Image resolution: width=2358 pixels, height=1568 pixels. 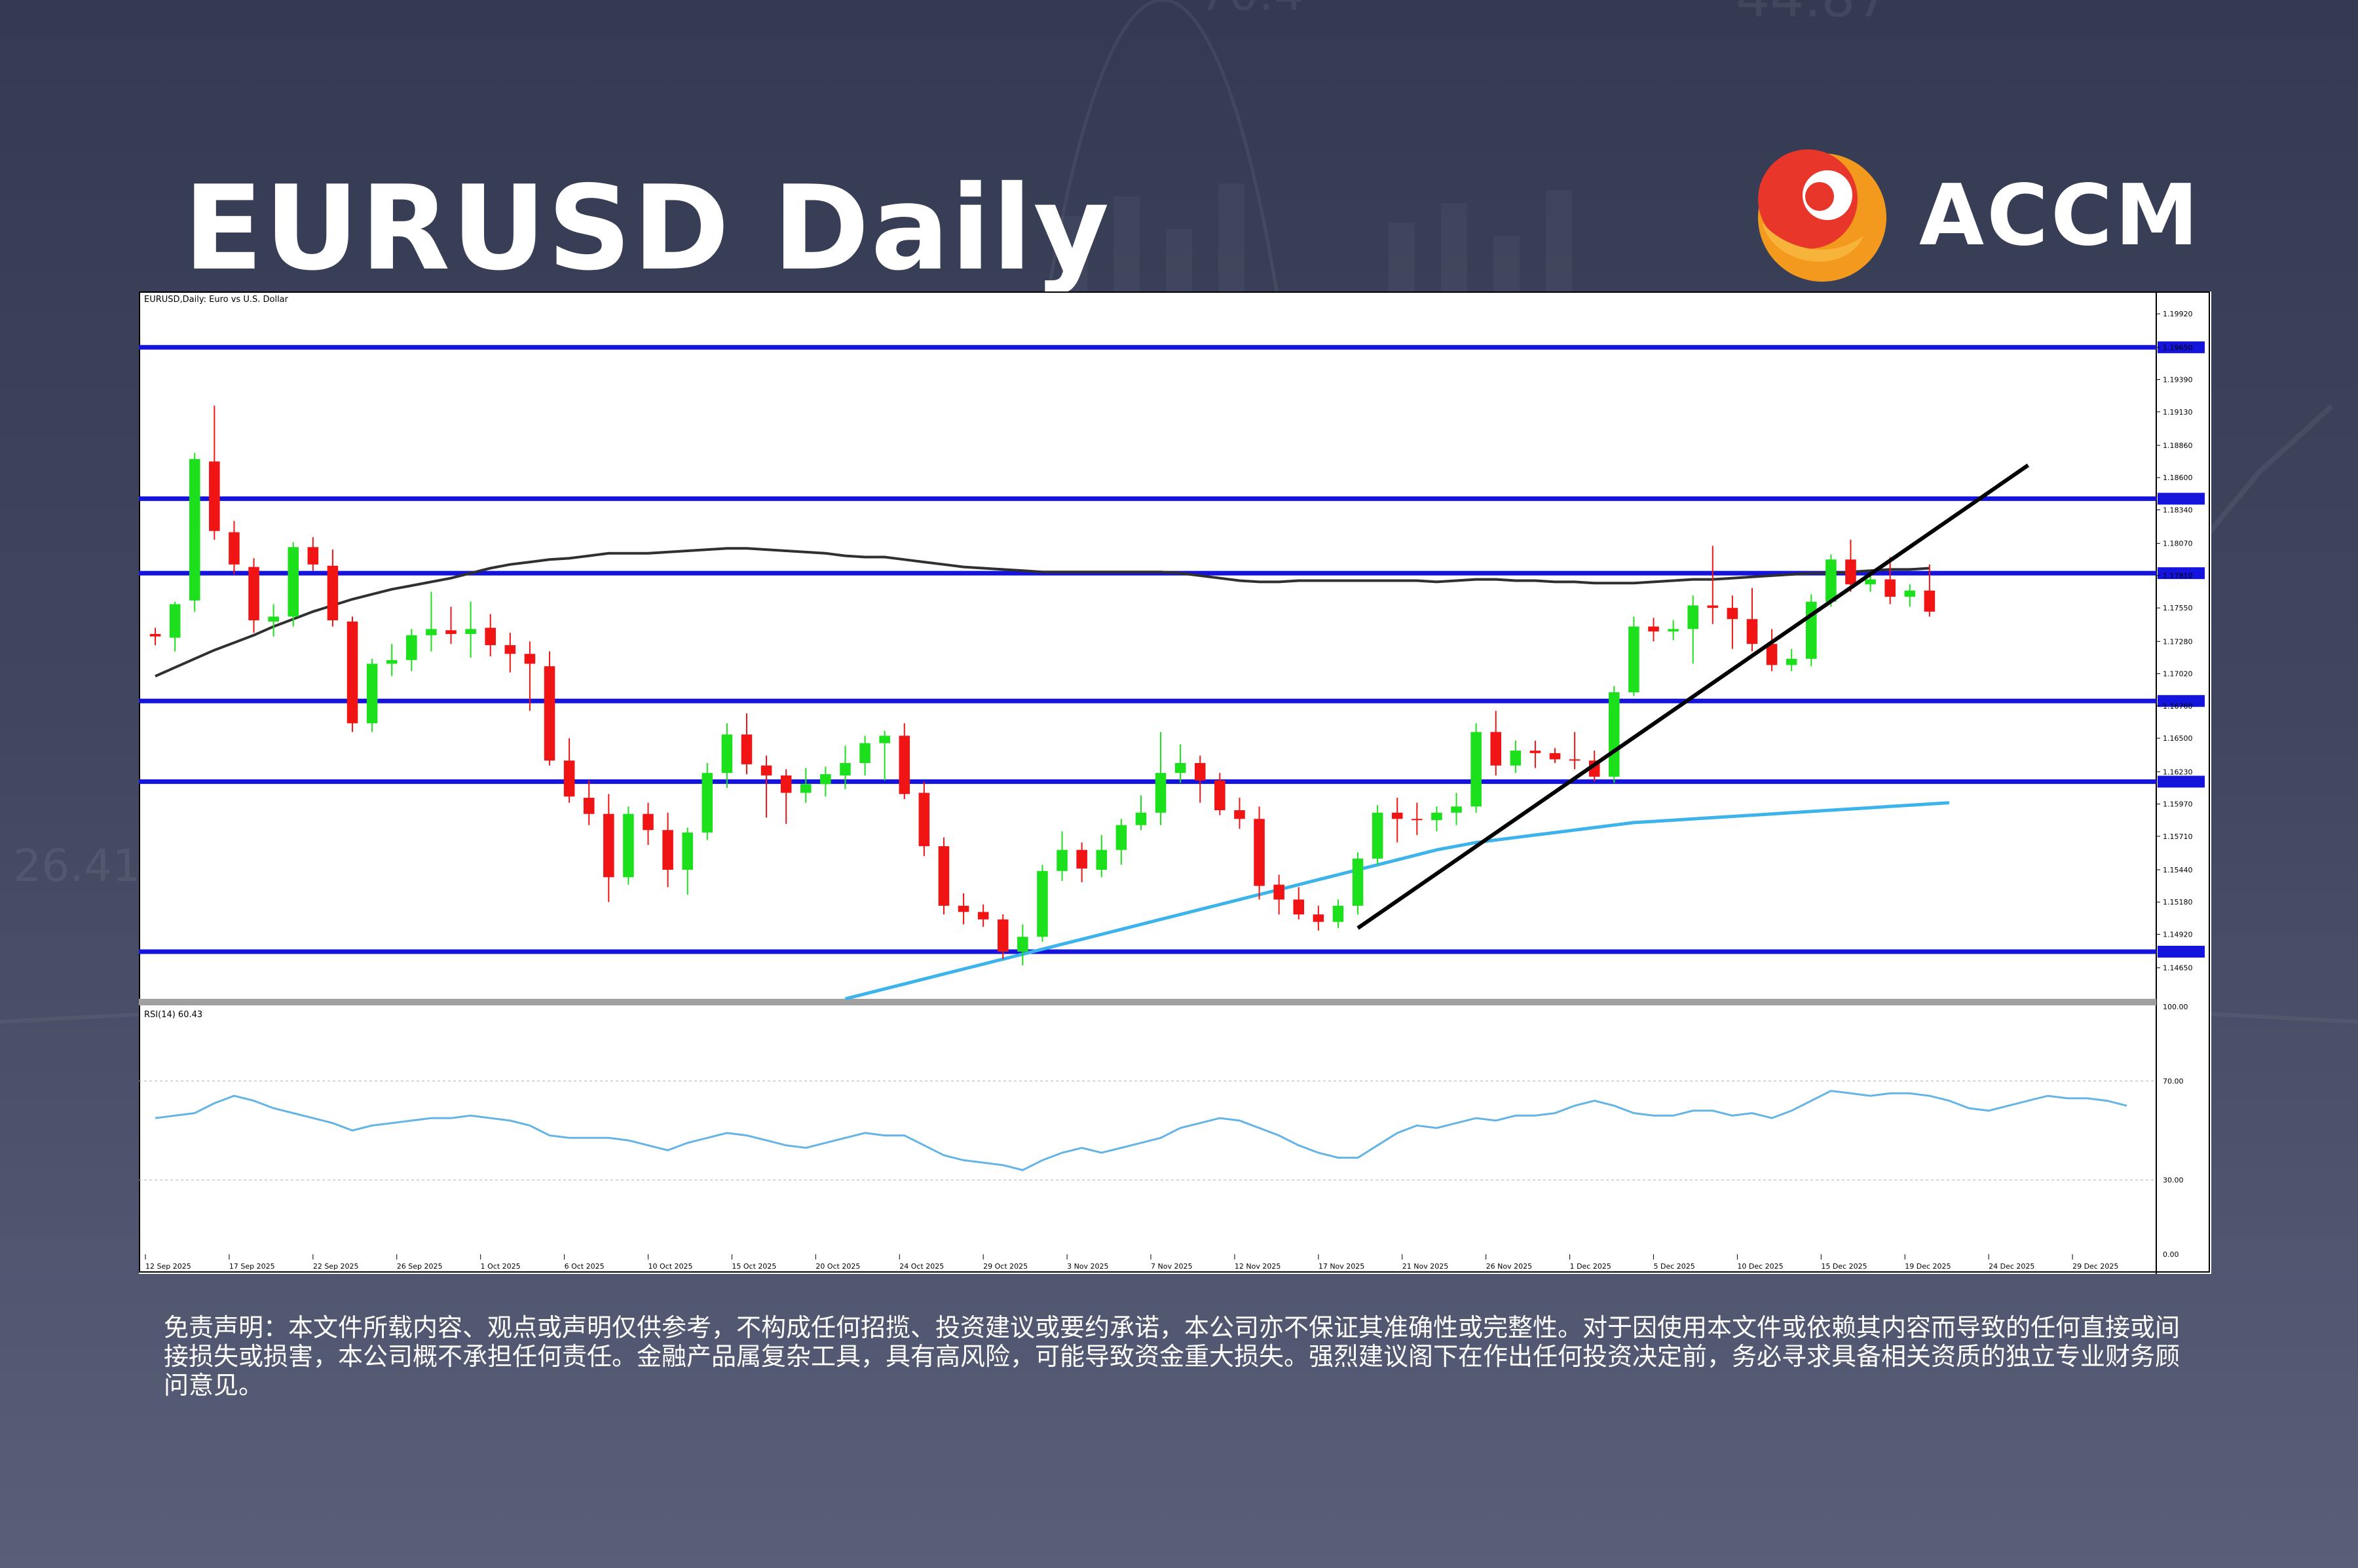 What do you see at coordinates (2060, 216) in the screenshot?
I see `brand-name: ACCM` at bounding box center [2060, 216].